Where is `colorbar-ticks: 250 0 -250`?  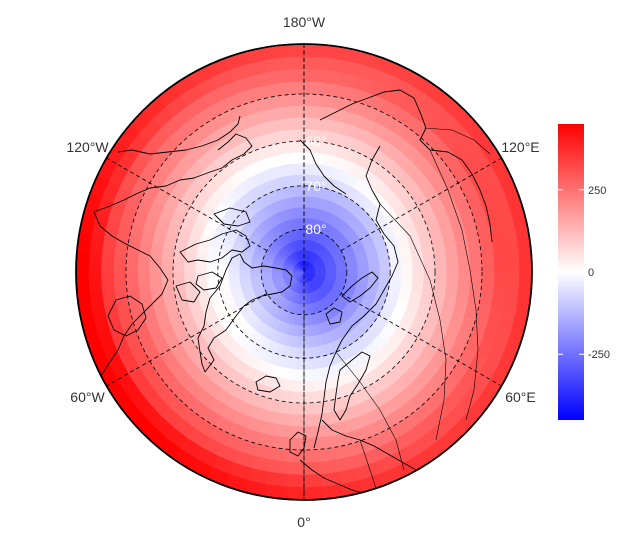
colorbar-ticks: 250 0 -250 is located at coordinates (584, 273).